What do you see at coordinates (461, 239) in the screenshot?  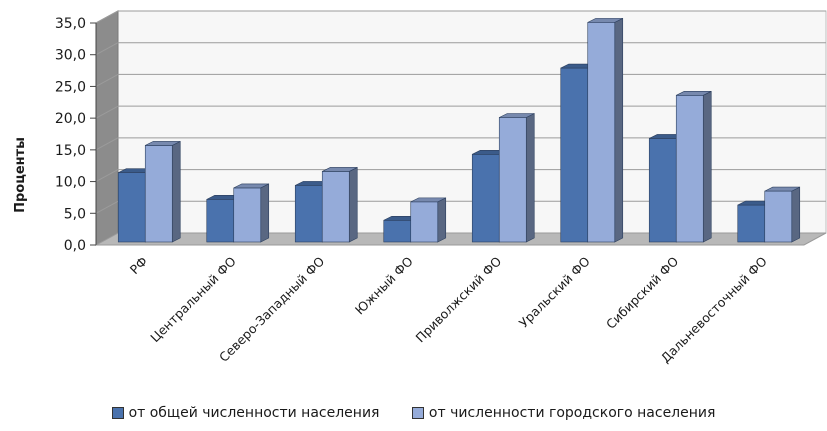 I see `floor` at bounding box center [461, 239].